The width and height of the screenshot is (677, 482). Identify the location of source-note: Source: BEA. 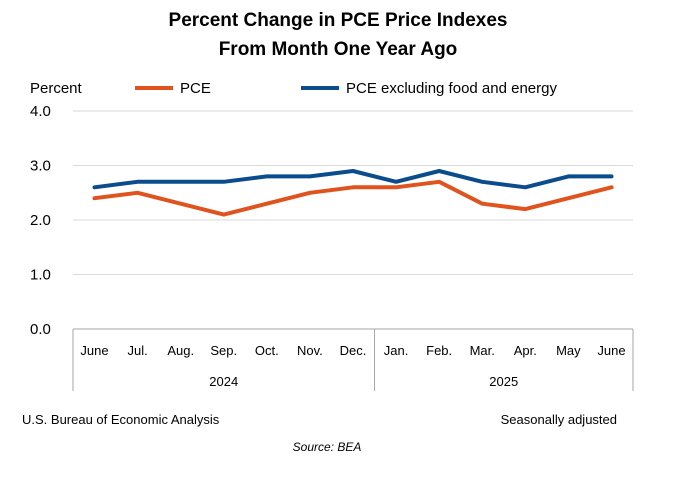
(327, 447).